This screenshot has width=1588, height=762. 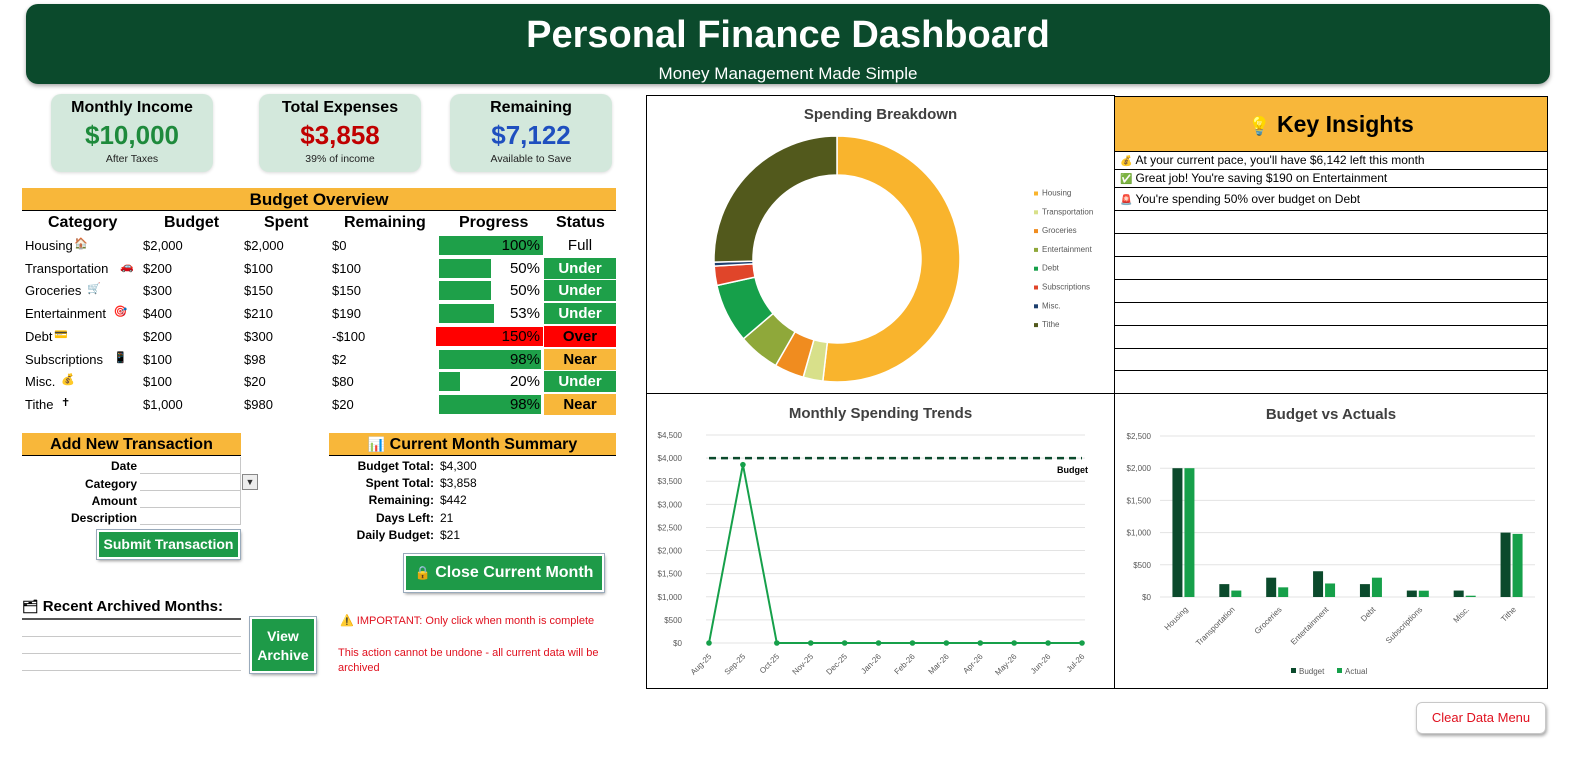 What do you see at coordinates (1259, 126) in the screenshot?
I see `lightbulb-icon: 💡` at bounding box center [1259, 126].